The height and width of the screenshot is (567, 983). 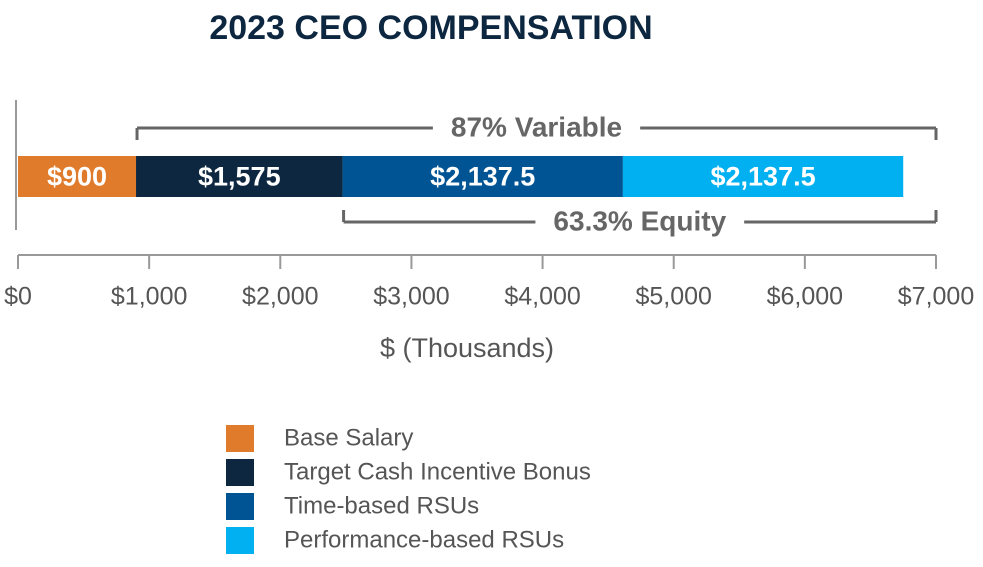 I want to click on x-axis-title: $ (Thousands), so click(x=467, y=348).